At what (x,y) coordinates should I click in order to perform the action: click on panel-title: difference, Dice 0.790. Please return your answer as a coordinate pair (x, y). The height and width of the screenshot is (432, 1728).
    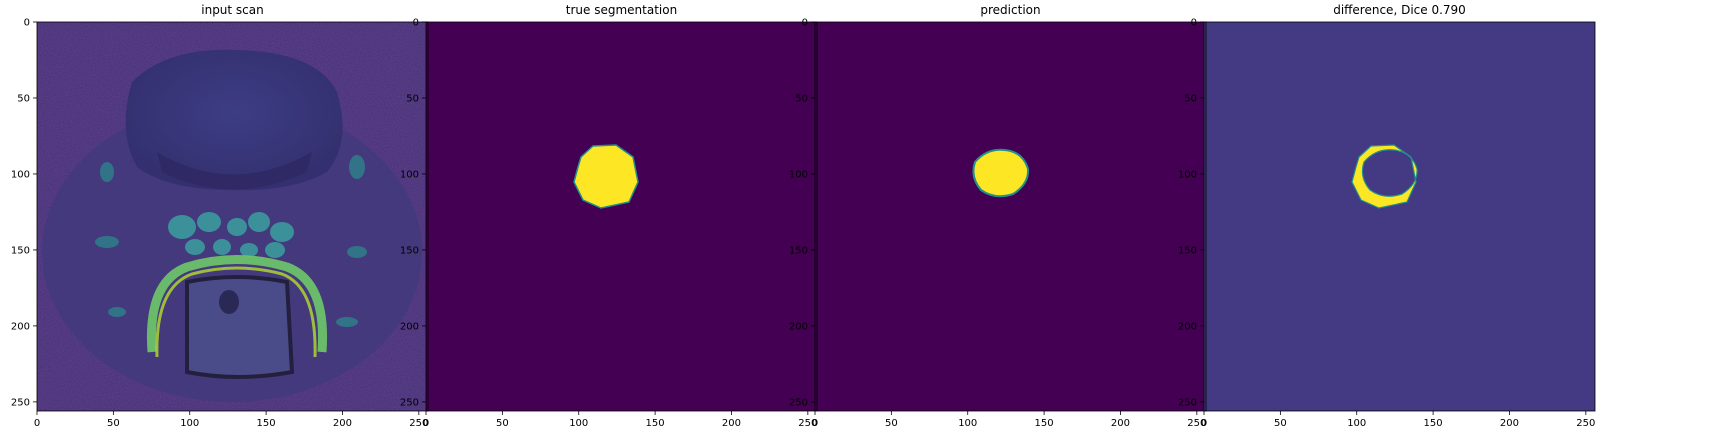
    Looking at the image, I should click on (1399, 10).